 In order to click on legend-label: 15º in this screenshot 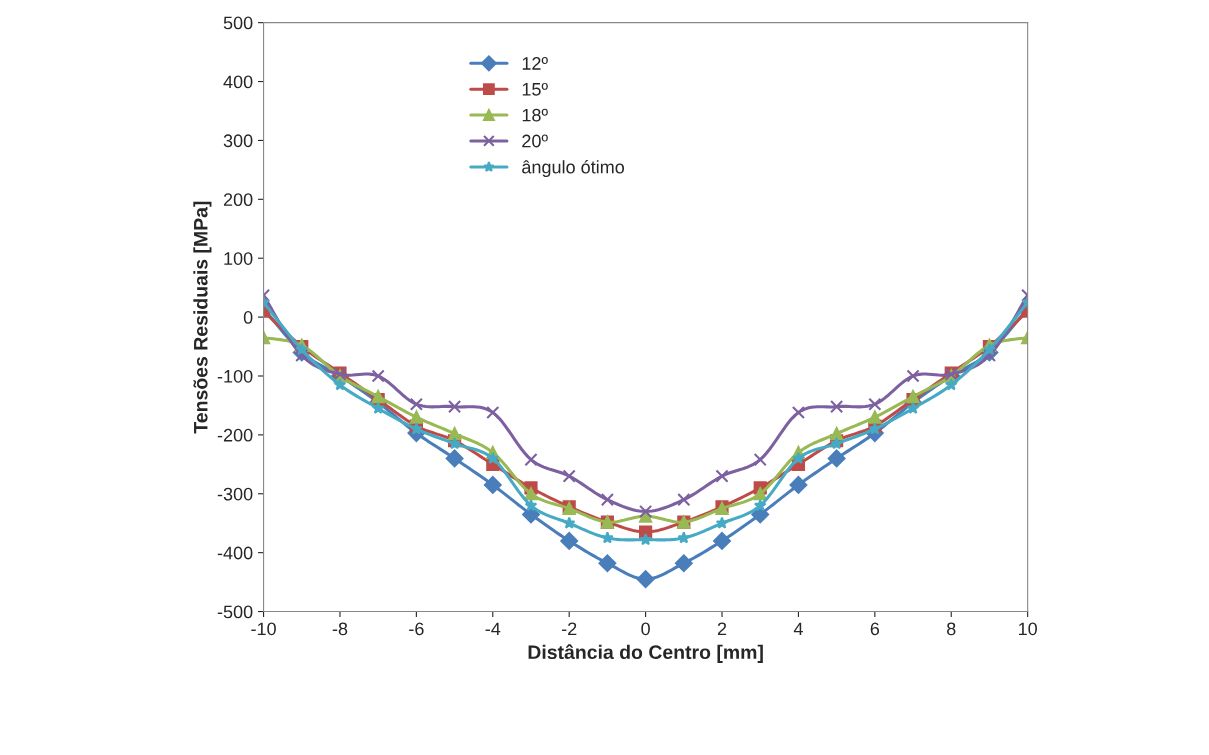, I will do `click(535, 89)`.